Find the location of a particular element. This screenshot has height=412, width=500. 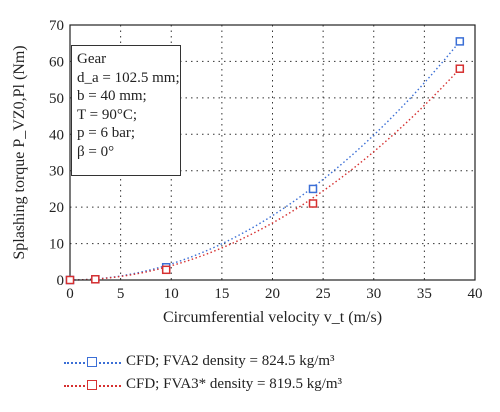

annotation-line: Gear is located at coordinates (92, 59).